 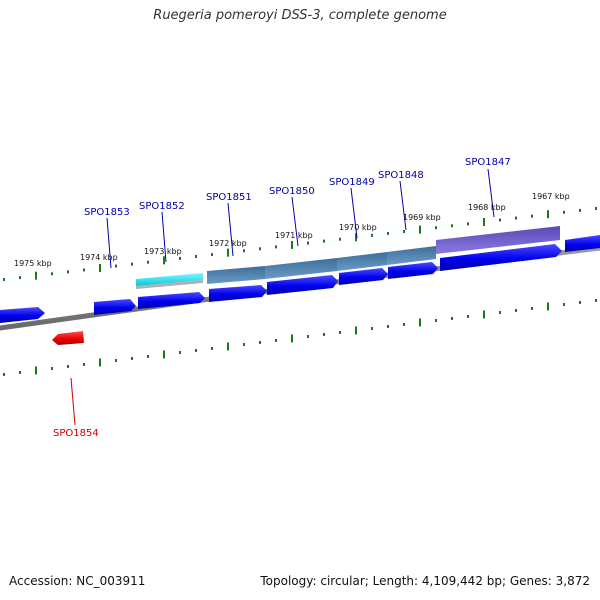 What do you see at coordinates (228, 243) in the screenshot?
I see `tick-label-1972: 1972 kbp` at bounding box center [228, 243].